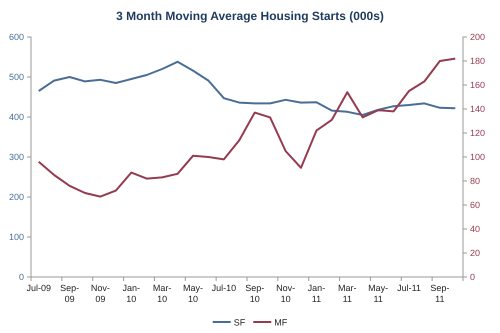  I want to click on x-tick-label: Mar-10, so click(162, 293).